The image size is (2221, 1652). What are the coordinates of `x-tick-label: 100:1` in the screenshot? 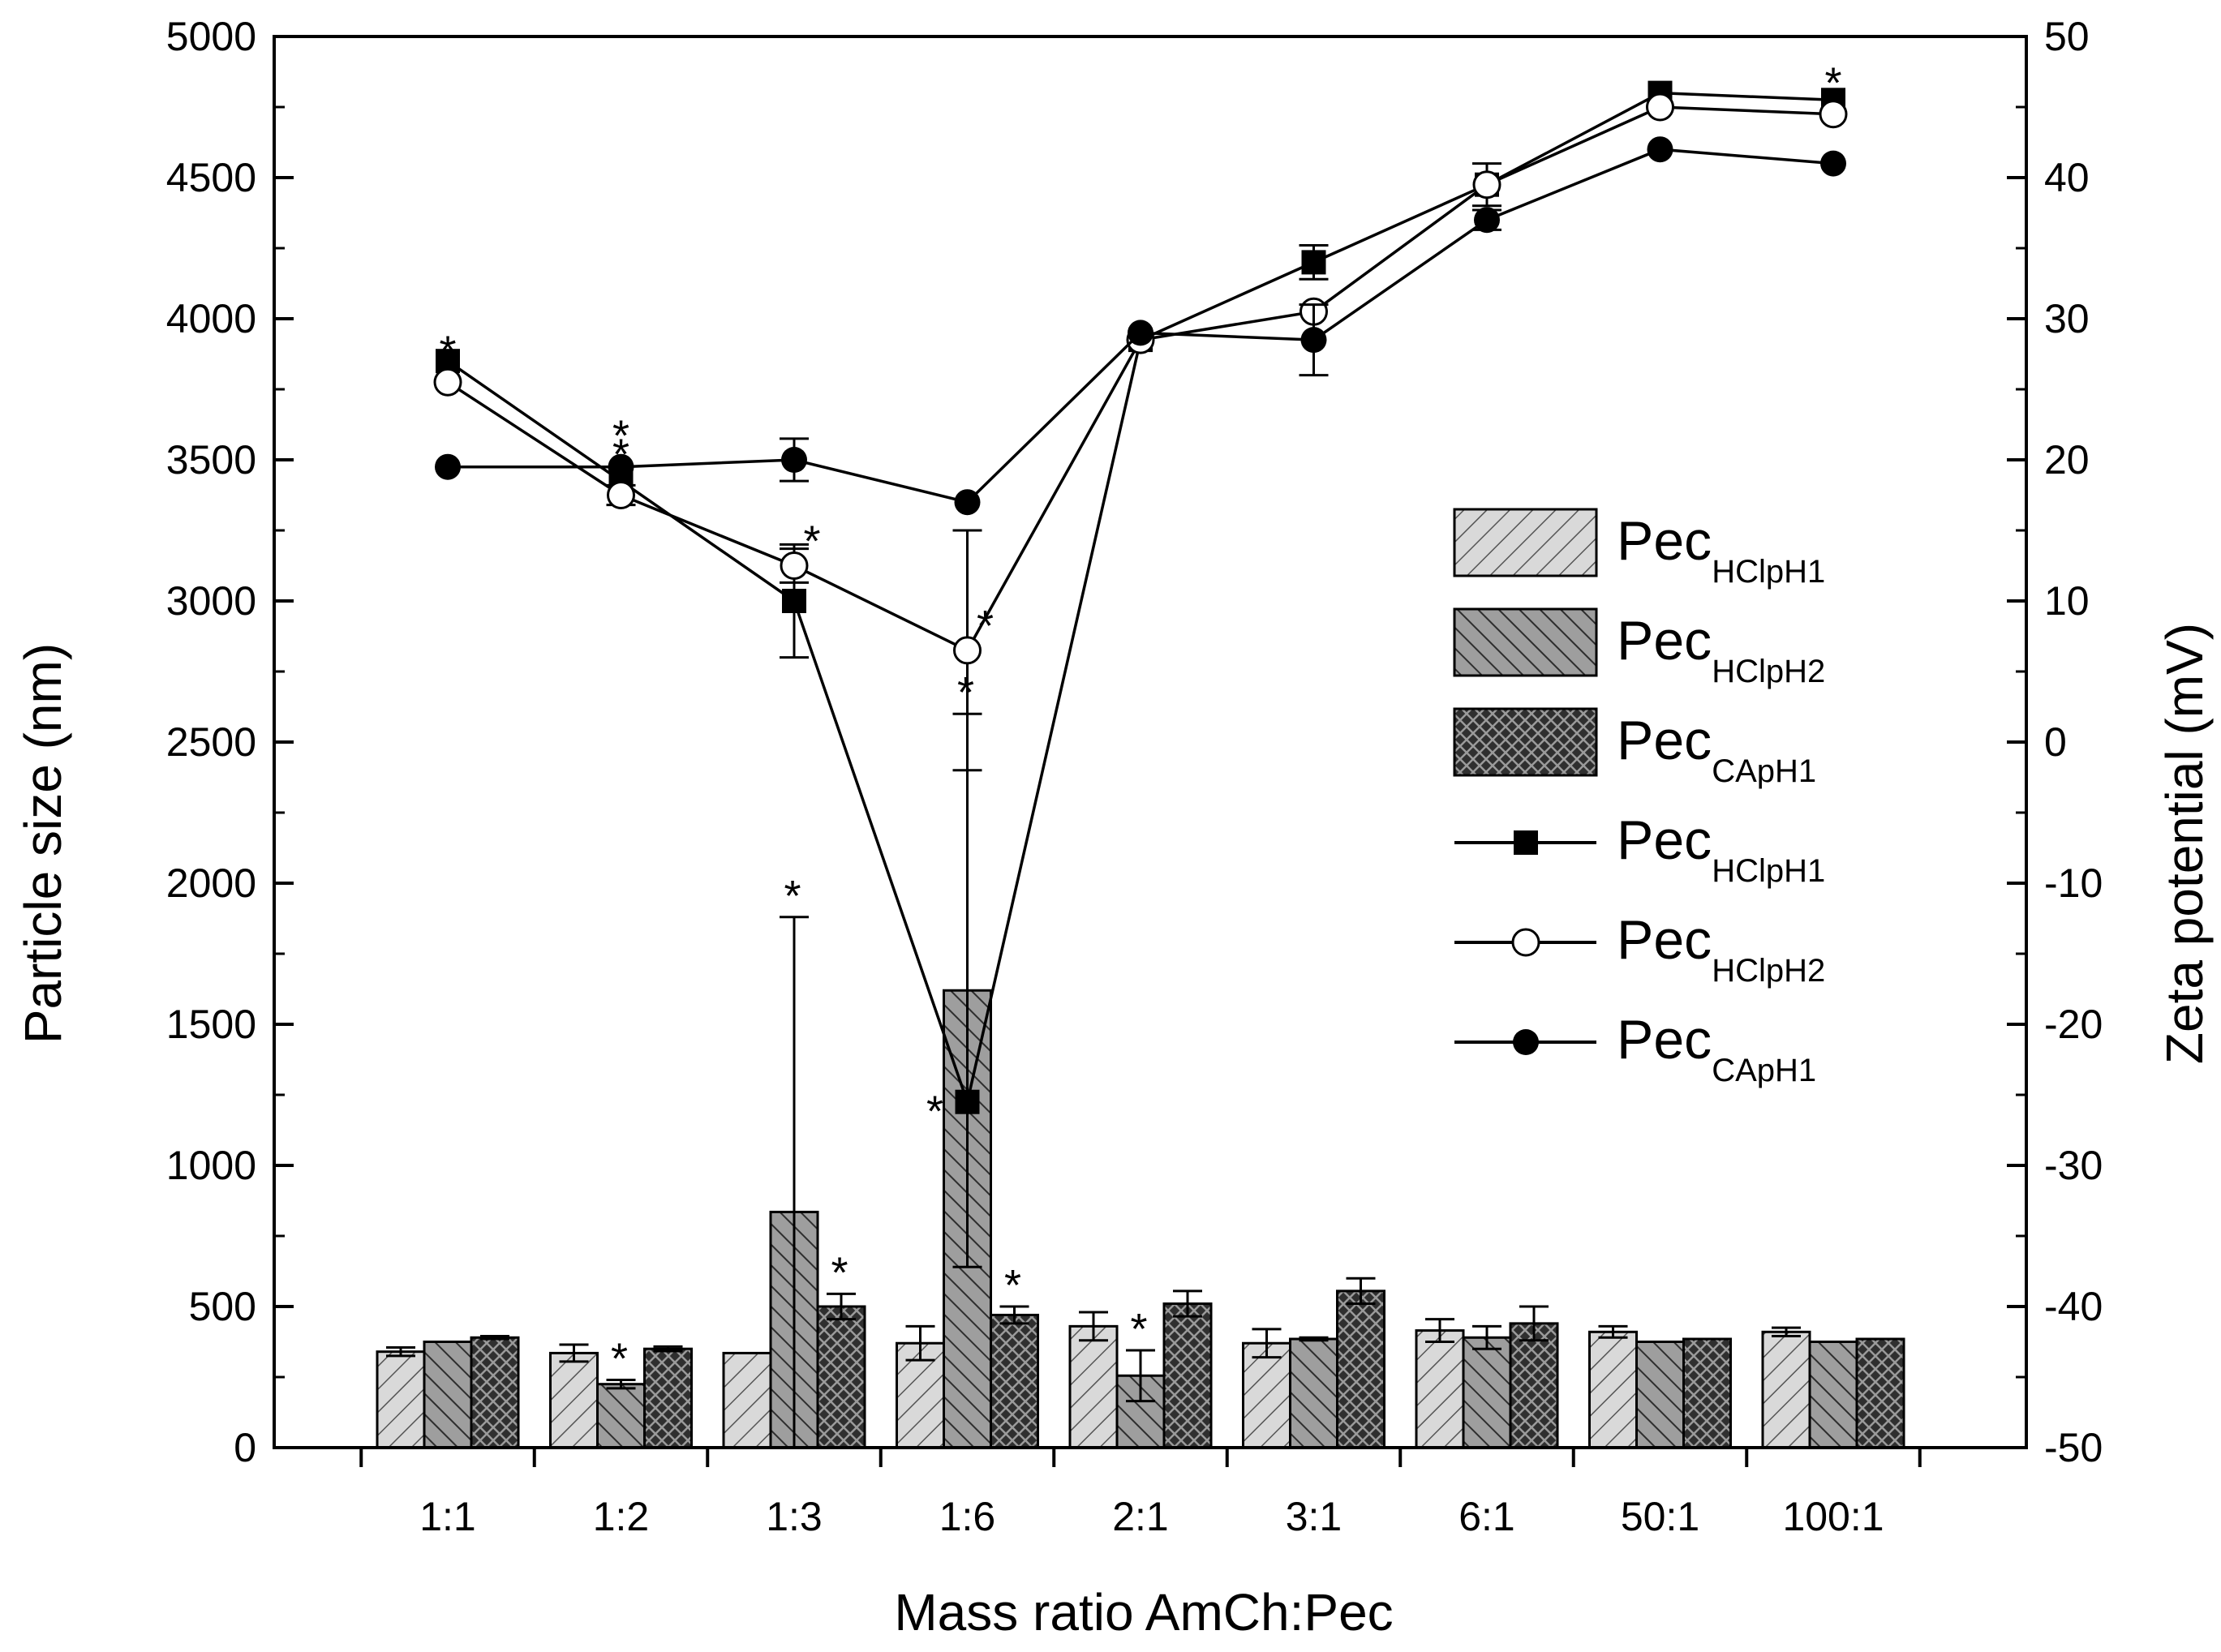 It's located at (1833, 1516).